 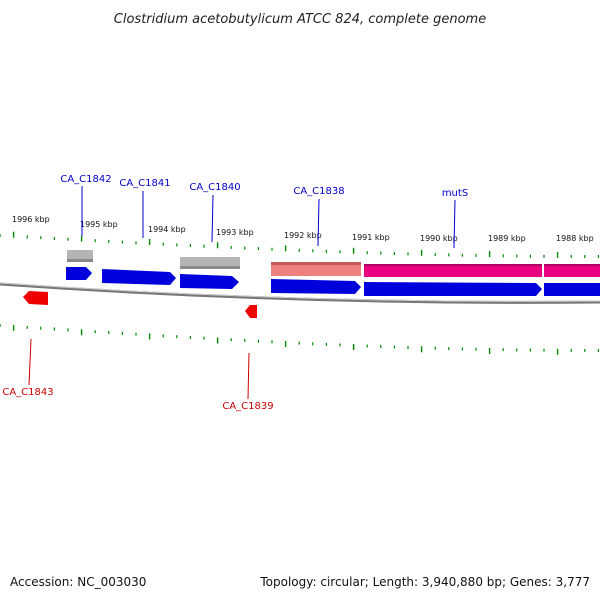 What do you see at coordinates (453, 289) in the screenshot?
I see `gene-arrow-muts` at bounding box center [453, 289].